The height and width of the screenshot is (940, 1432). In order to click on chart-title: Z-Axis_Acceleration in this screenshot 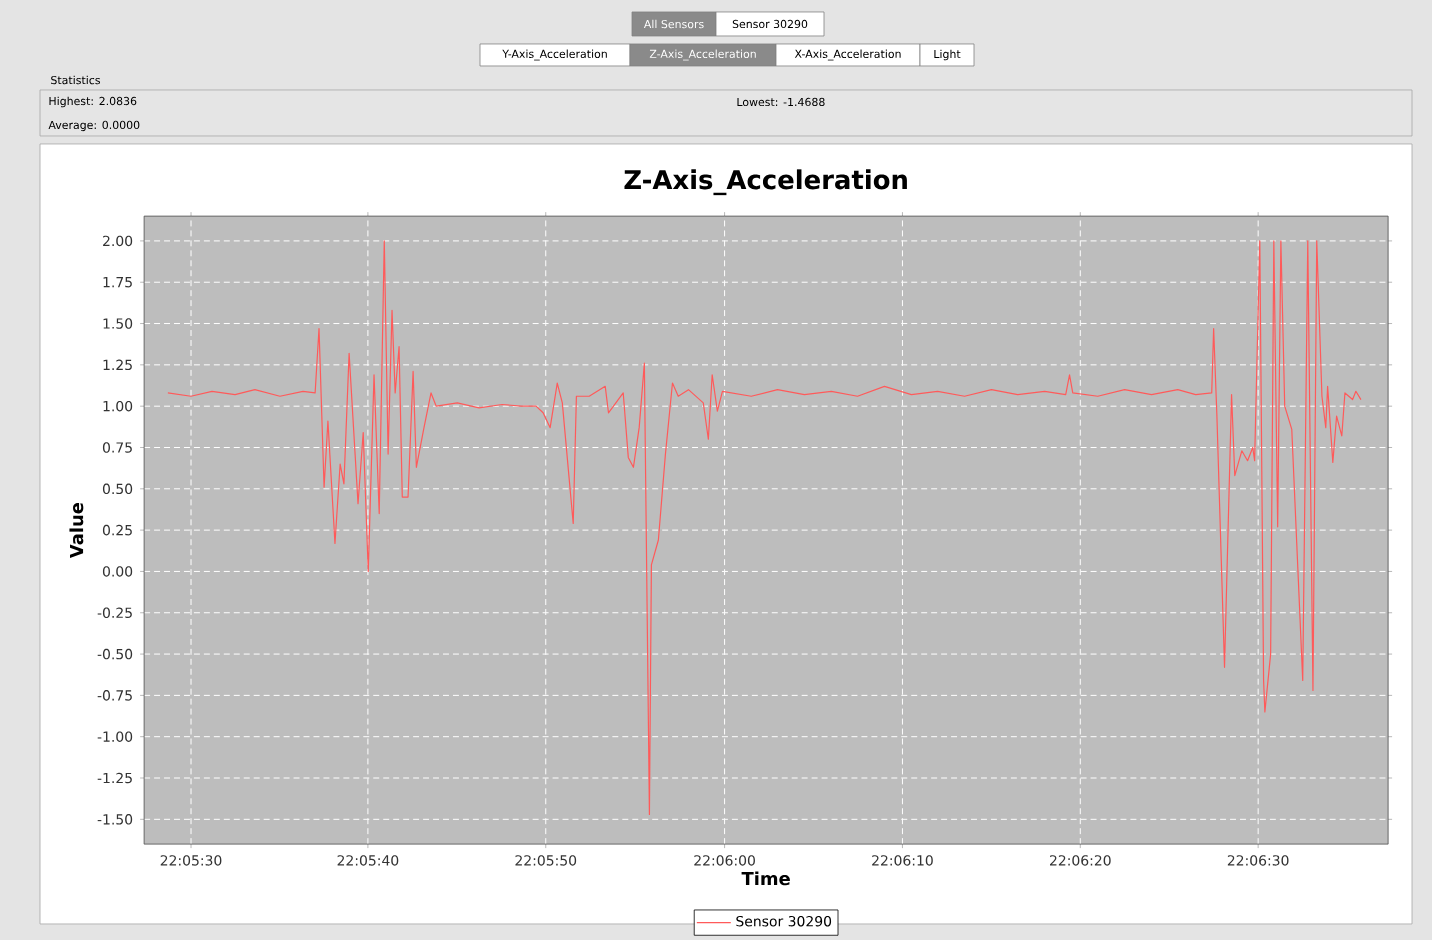, I will do `click(765, 182)`.